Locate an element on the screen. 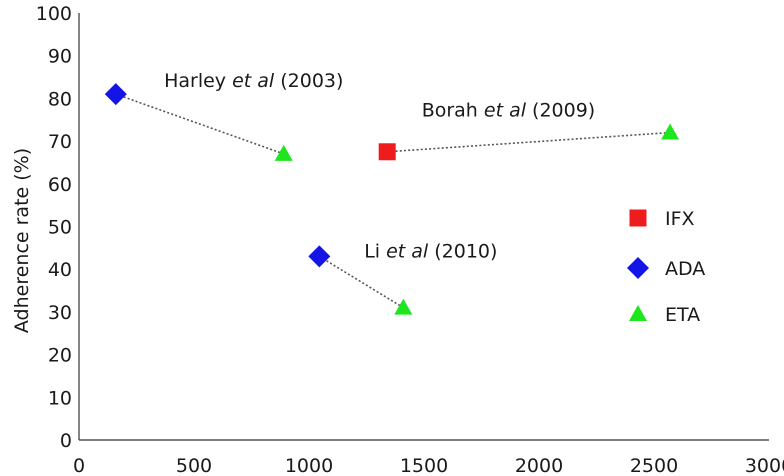  study-label: Borah et al (2009) is located at coordinates (509, 110).